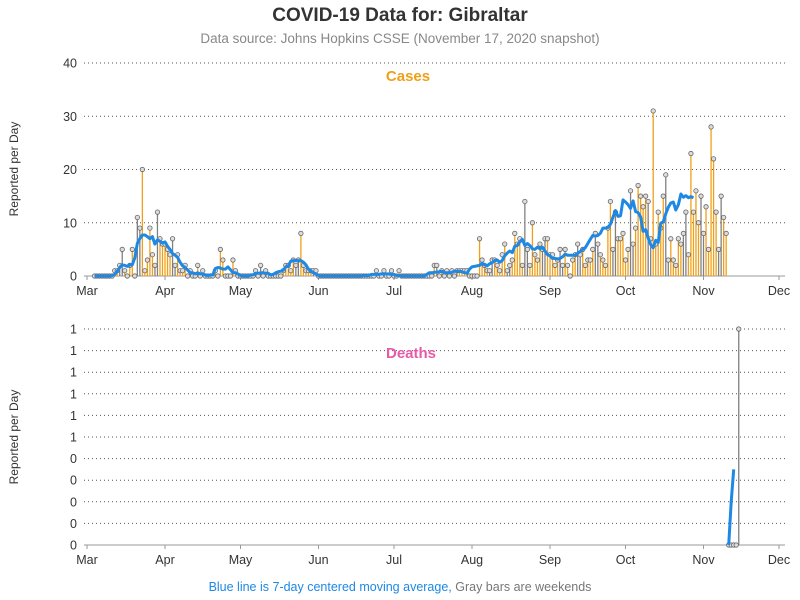 The width and height of the screenshot is (800, 600). What do you see at coordinates (408, 76) in the screenshot?
I see `cases-panel-title: Cases` at bounding box center [408, 76].